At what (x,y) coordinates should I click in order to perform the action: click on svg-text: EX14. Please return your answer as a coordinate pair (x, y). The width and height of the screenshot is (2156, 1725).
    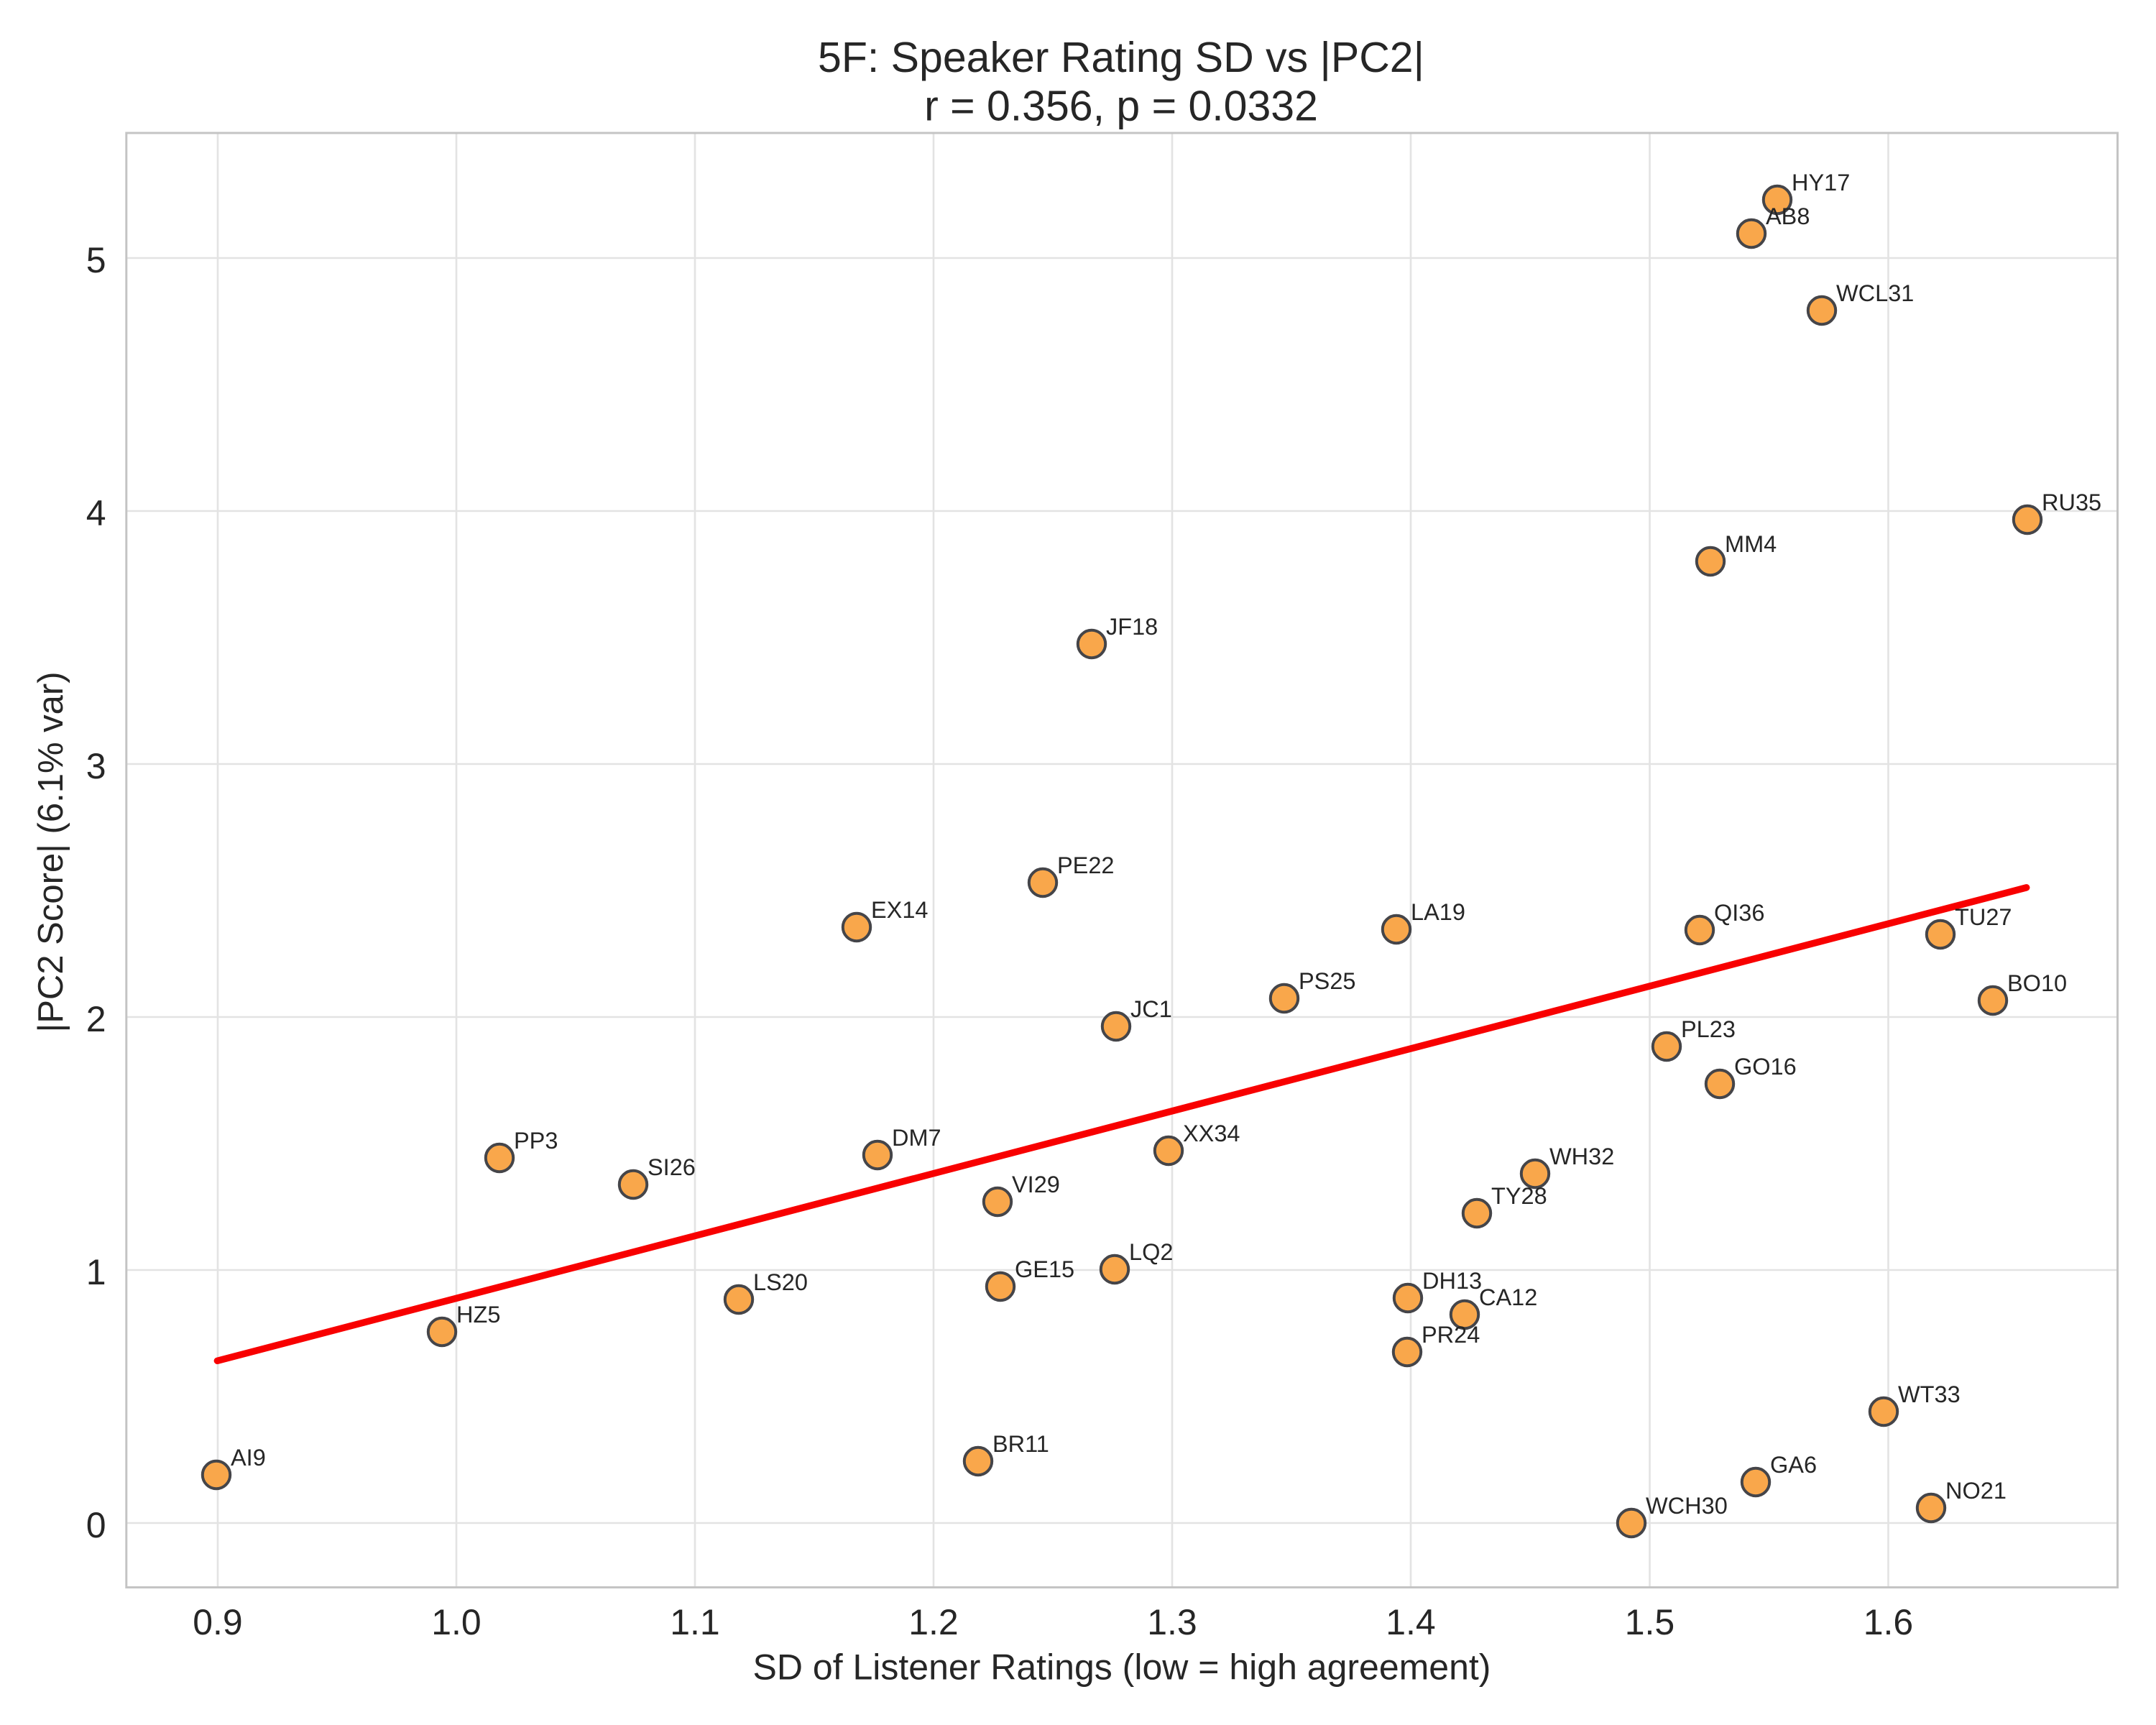
    Looking at the image, I should click on (900, 910).